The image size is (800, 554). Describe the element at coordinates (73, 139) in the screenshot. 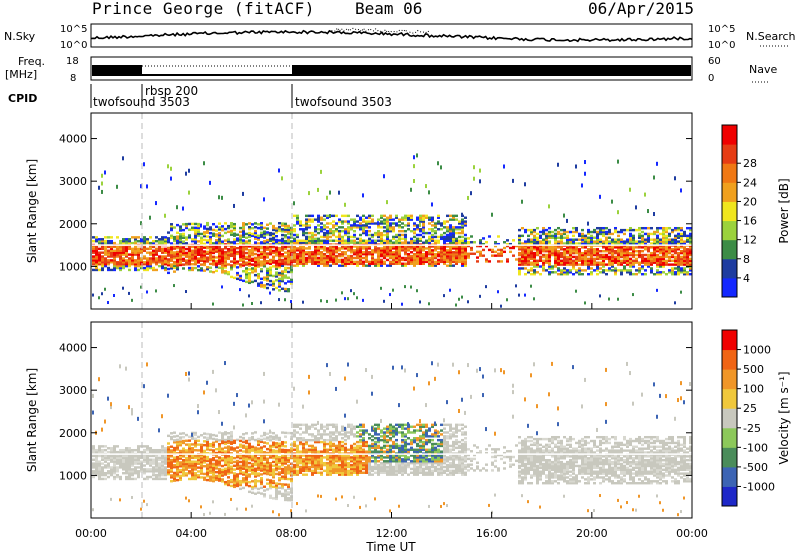

I see `power-ytick-label: 4000` at that location.